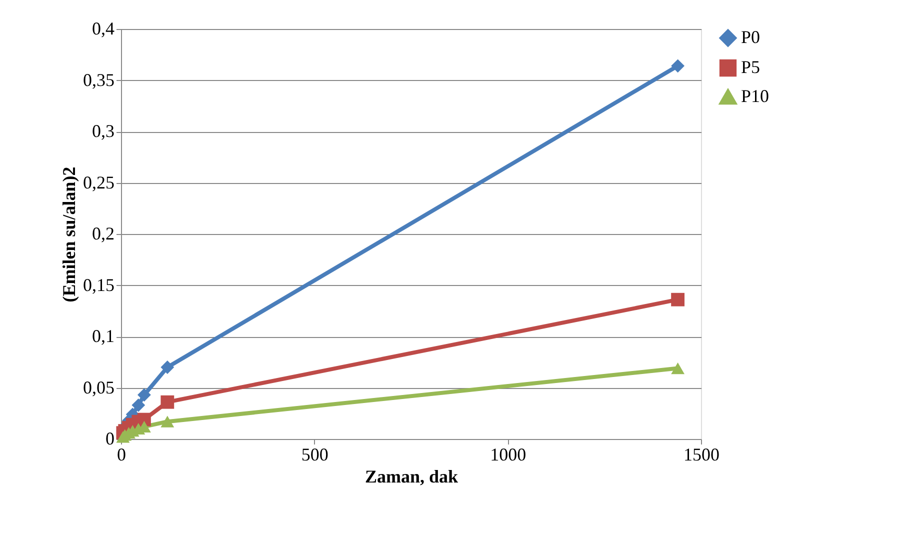 The image size is (909, 558). Describe the element at coordinates (750, 37) in the screenshot. I see `legend-label: P0` at that location.